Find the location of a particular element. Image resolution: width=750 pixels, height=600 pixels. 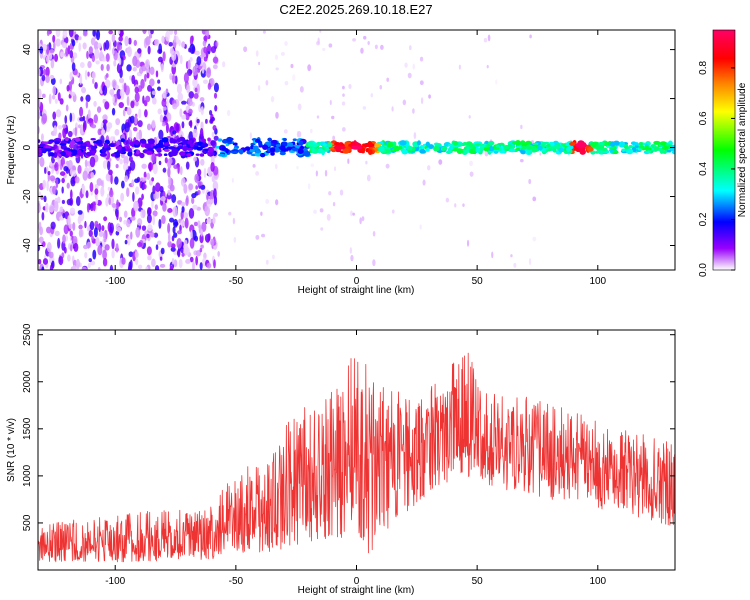

spectrogram-peak is located at coordinates (339, 147).